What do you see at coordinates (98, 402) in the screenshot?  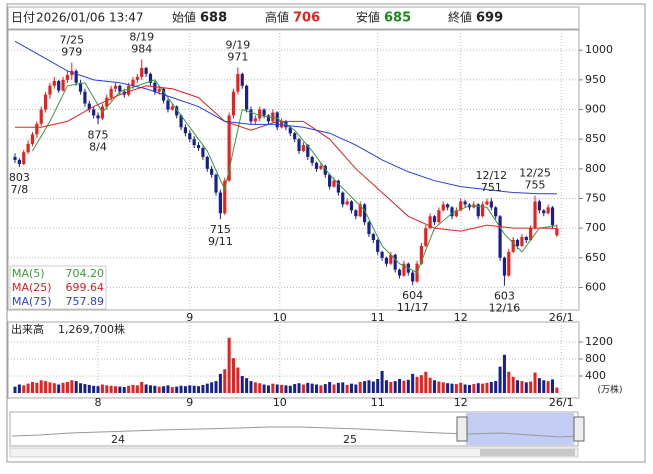 I see `x-tick-label: 8` at bounding box center [98, 402].